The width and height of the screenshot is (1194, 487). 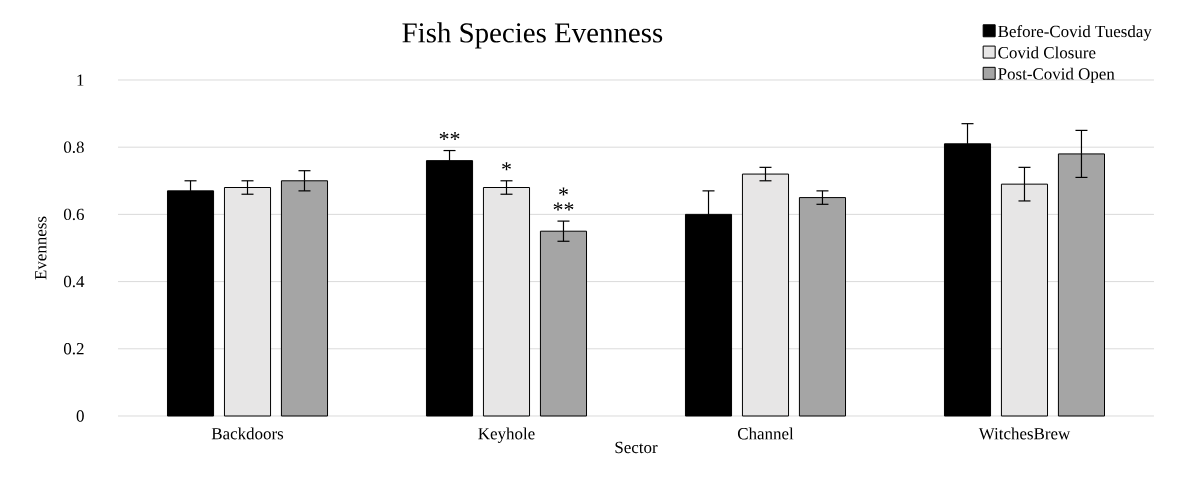 I want to click on legend-label: Before-Covid Tuesday, so click(x=1075, y=33).